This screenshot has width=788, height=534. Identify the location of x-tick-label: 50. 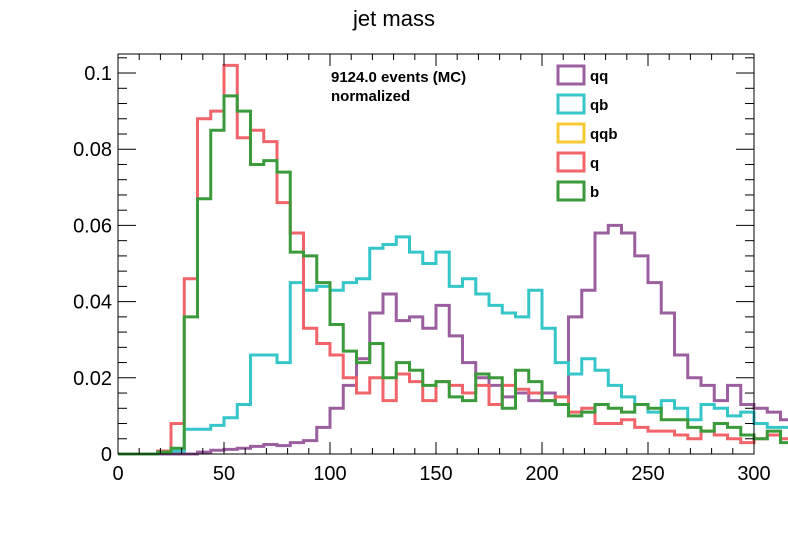
(224, 474).